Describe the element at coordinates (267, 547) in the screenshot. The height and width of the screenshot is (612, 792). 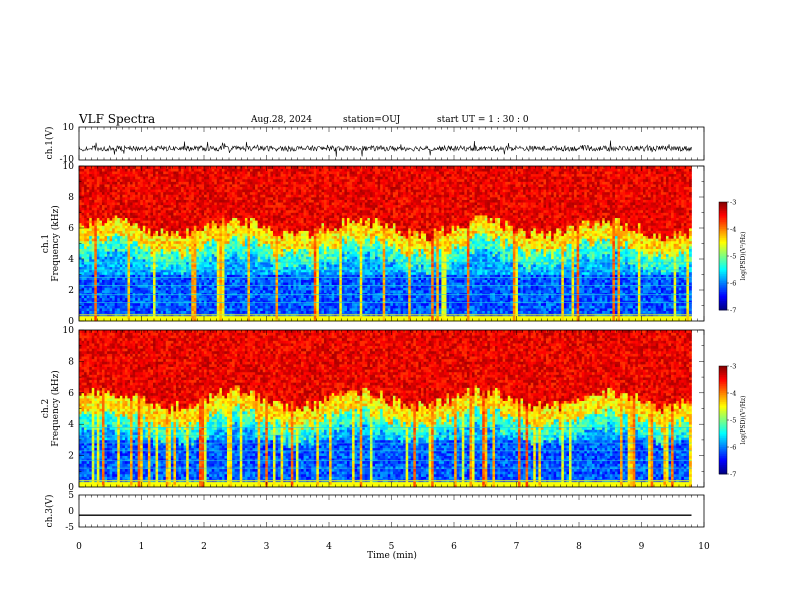
I see `xtick-3: 3` at that location.